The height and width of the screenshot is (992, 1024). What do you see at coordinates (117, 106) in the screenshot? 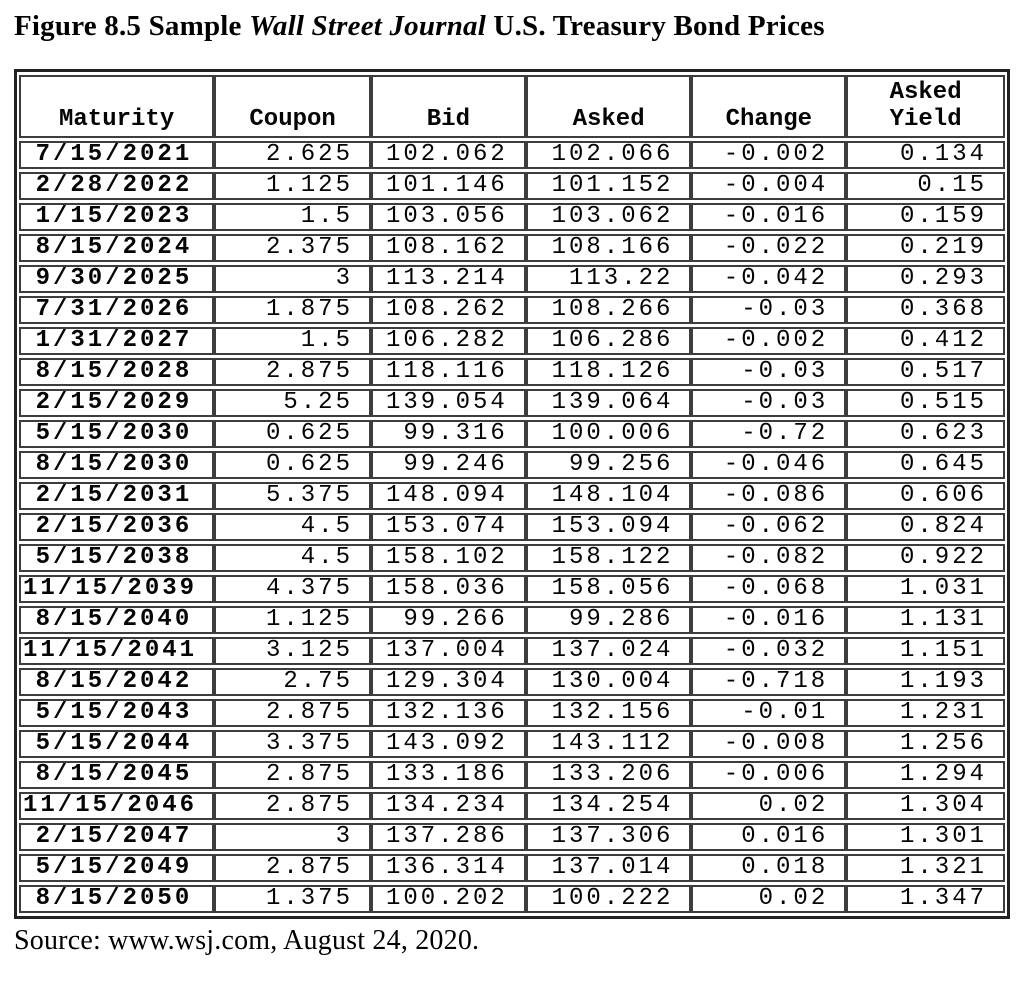
I see `column-header-maturity: Maturity` at bounding box center [117, 106].